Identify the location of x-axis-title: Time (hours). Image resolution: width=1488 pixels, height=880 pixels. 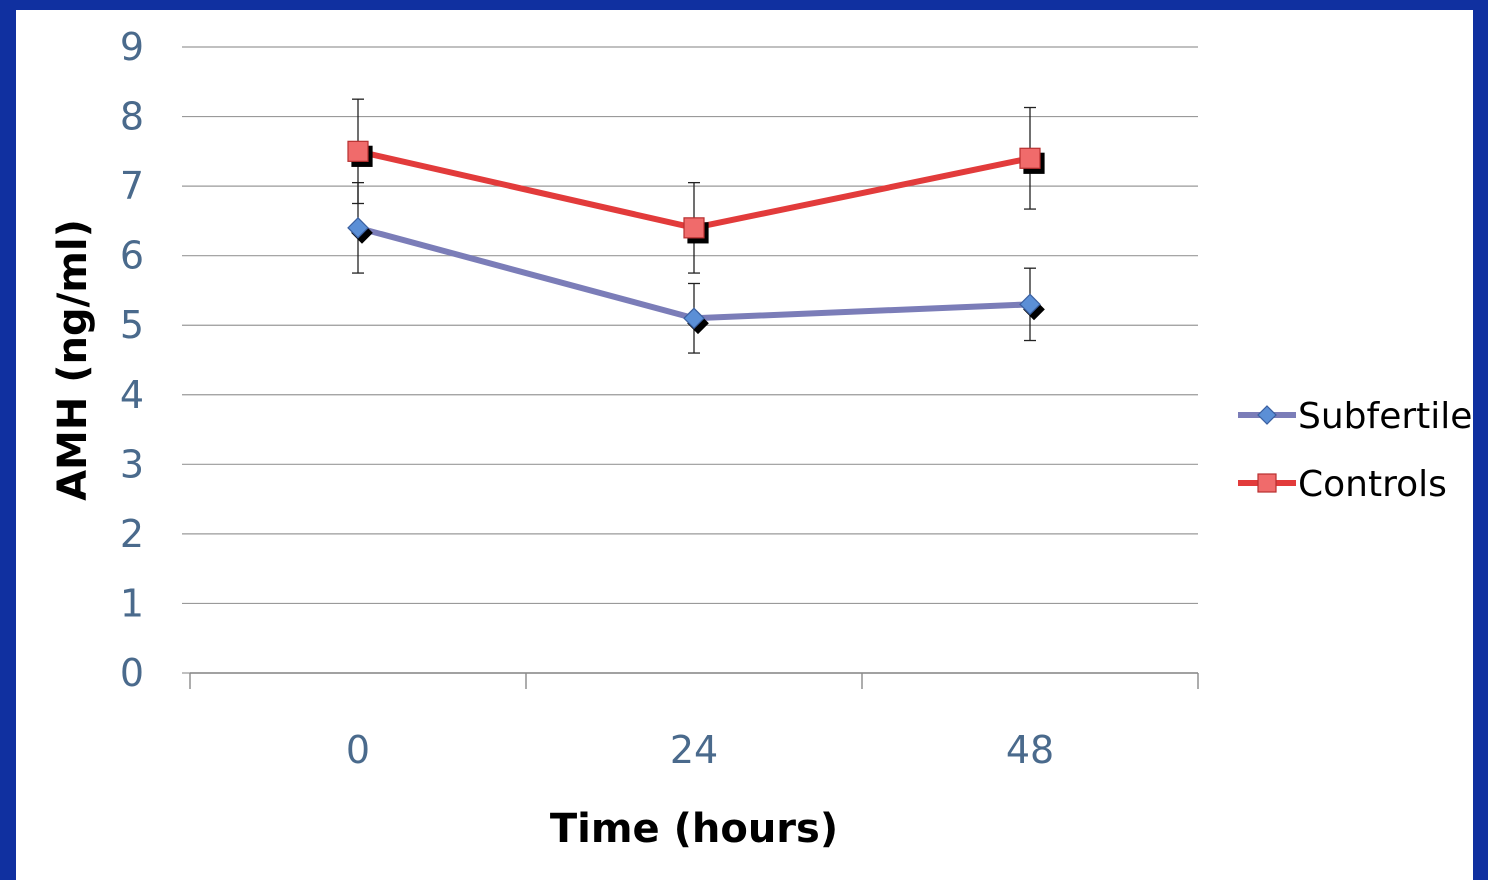
(694, 829).